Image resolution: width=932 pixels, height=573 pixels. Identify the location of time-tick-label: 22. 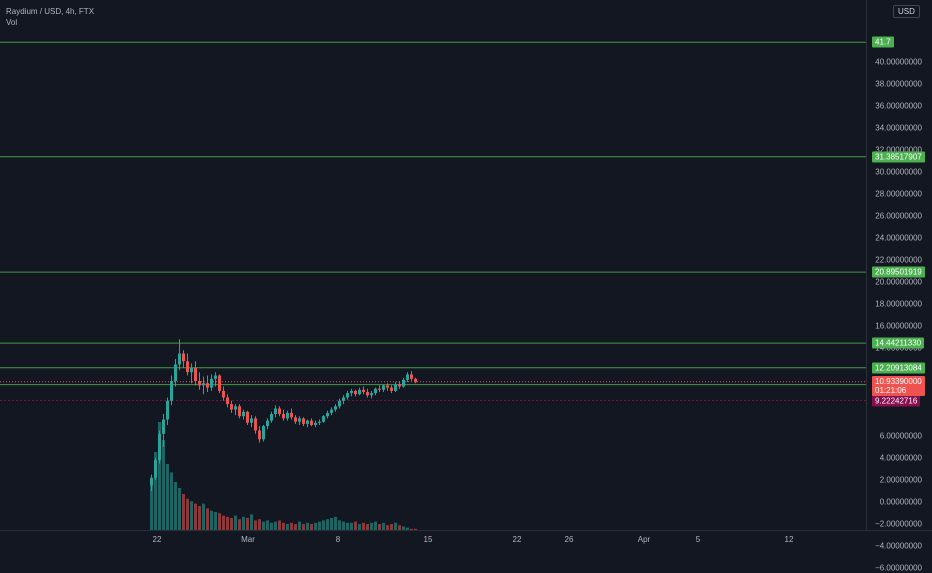
(157, 539).